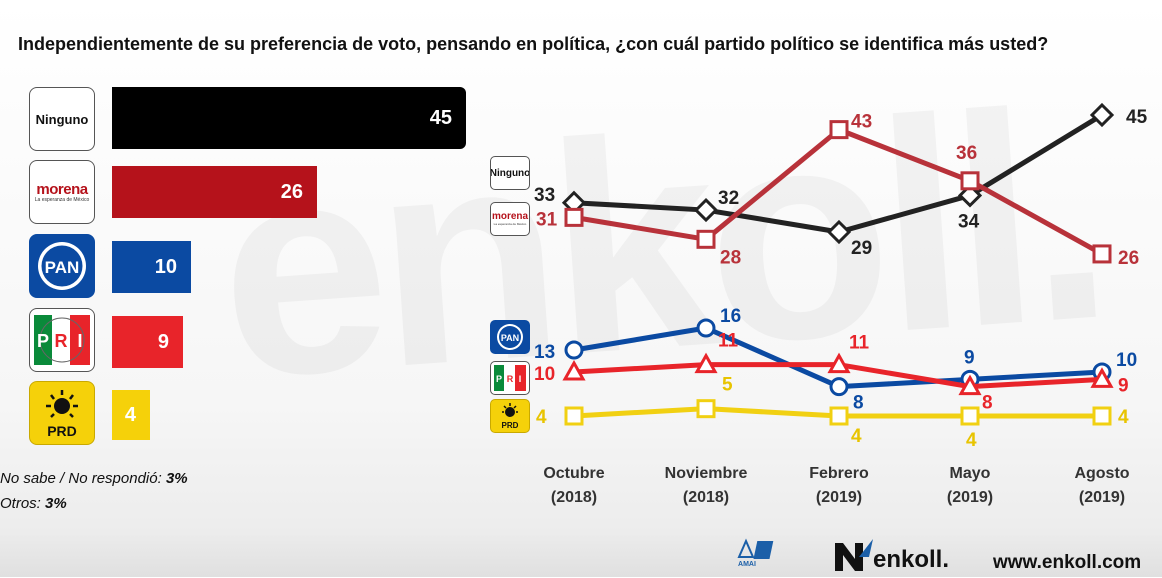 This screenshot has height=578, width=1162. What do you see at coordinates (1126, 360) in the screenshot?
I see `data-label-pan-4: 10` at bounding box center [1126, 360].